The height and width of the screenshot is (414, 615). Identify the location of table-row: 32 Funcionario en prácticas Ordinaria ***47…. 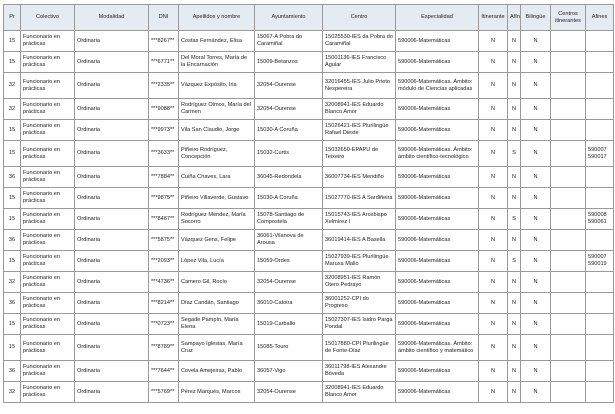
(308, 282).